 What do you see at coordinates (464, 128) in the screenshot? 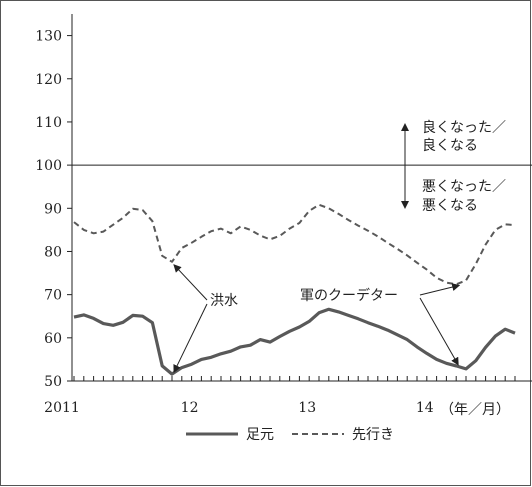
I see `label-better-line1: 良くなった／` at bounding box center [464, 128].